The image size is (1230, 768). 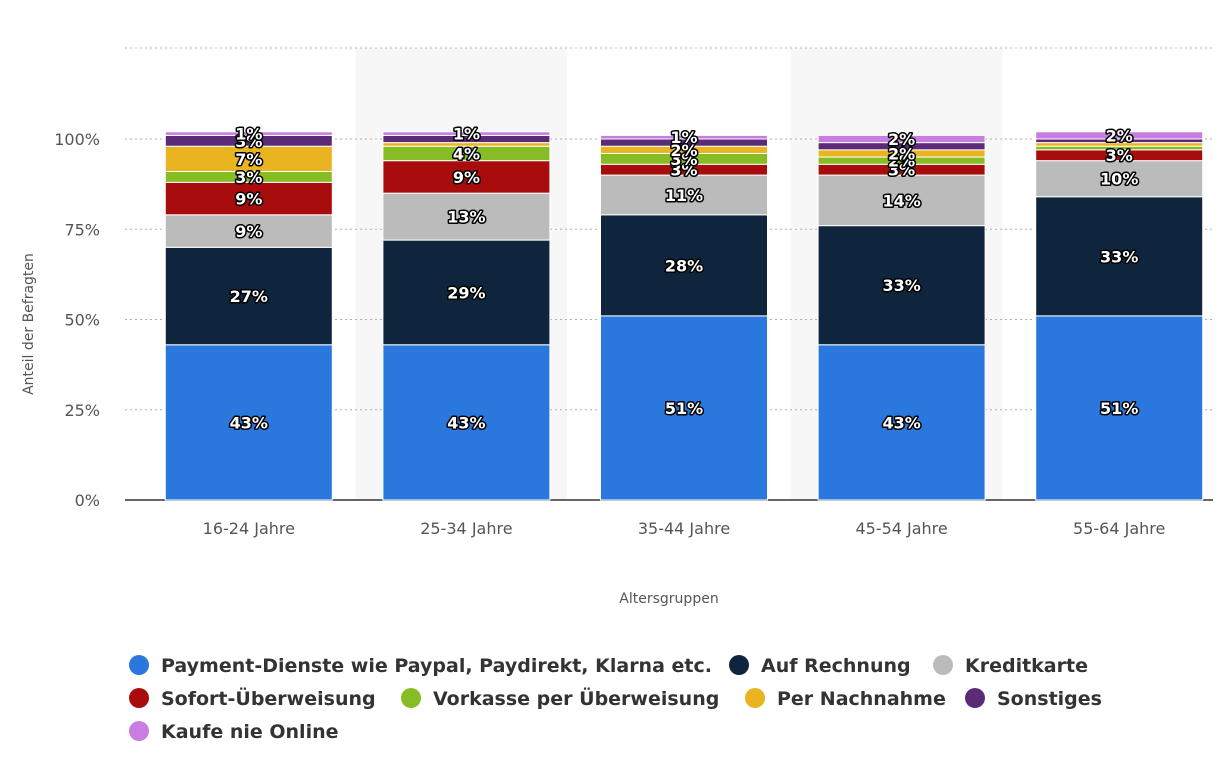 I want to click on x-tick-label: 35-44 Jahre, so click(x=684, y=528).